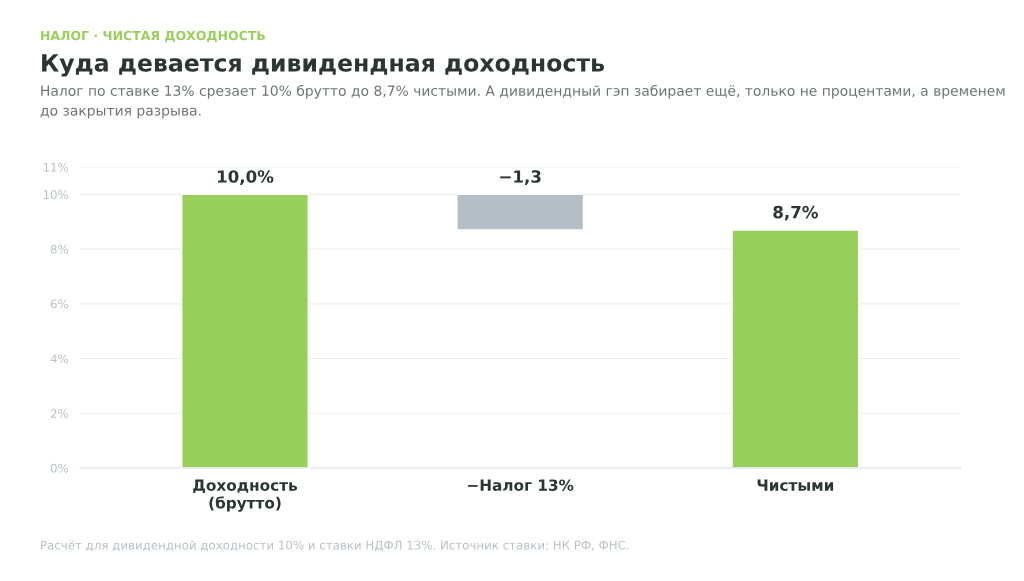 Image resolution: width=1024 pixels, height=581 pixels. Describe the element at coordinates (245, 177) in the screenshot. I see `data-label: 10,0%` at that location.